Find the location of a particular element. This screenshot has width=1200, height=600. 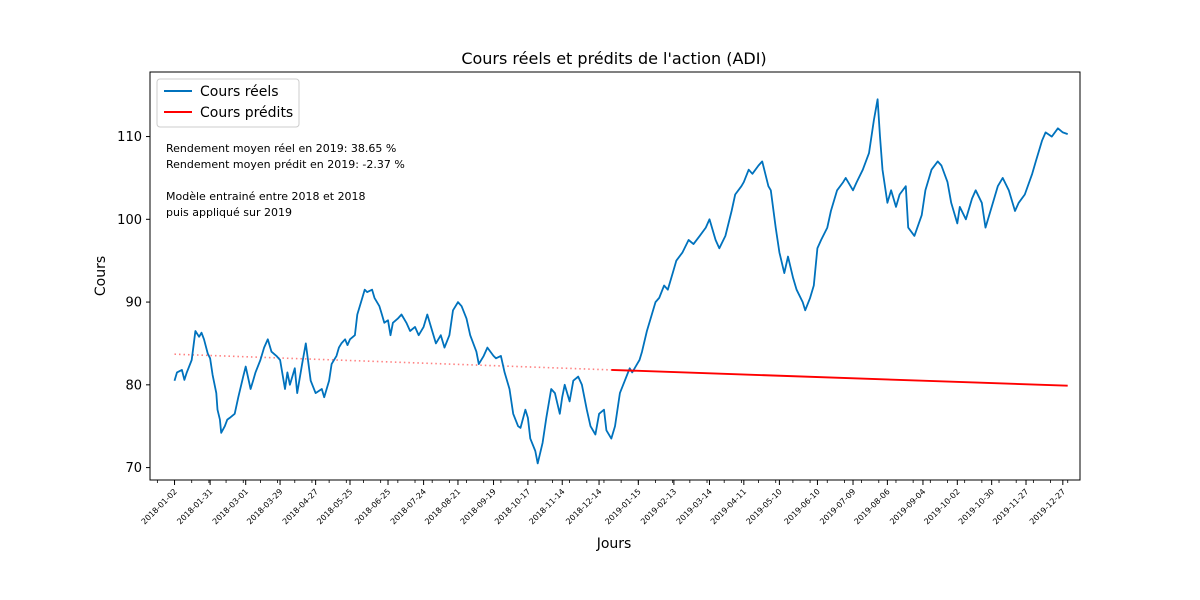

x-tick-label-2018-10-17: 2018-10-17 is located at coordinates (512, 506).